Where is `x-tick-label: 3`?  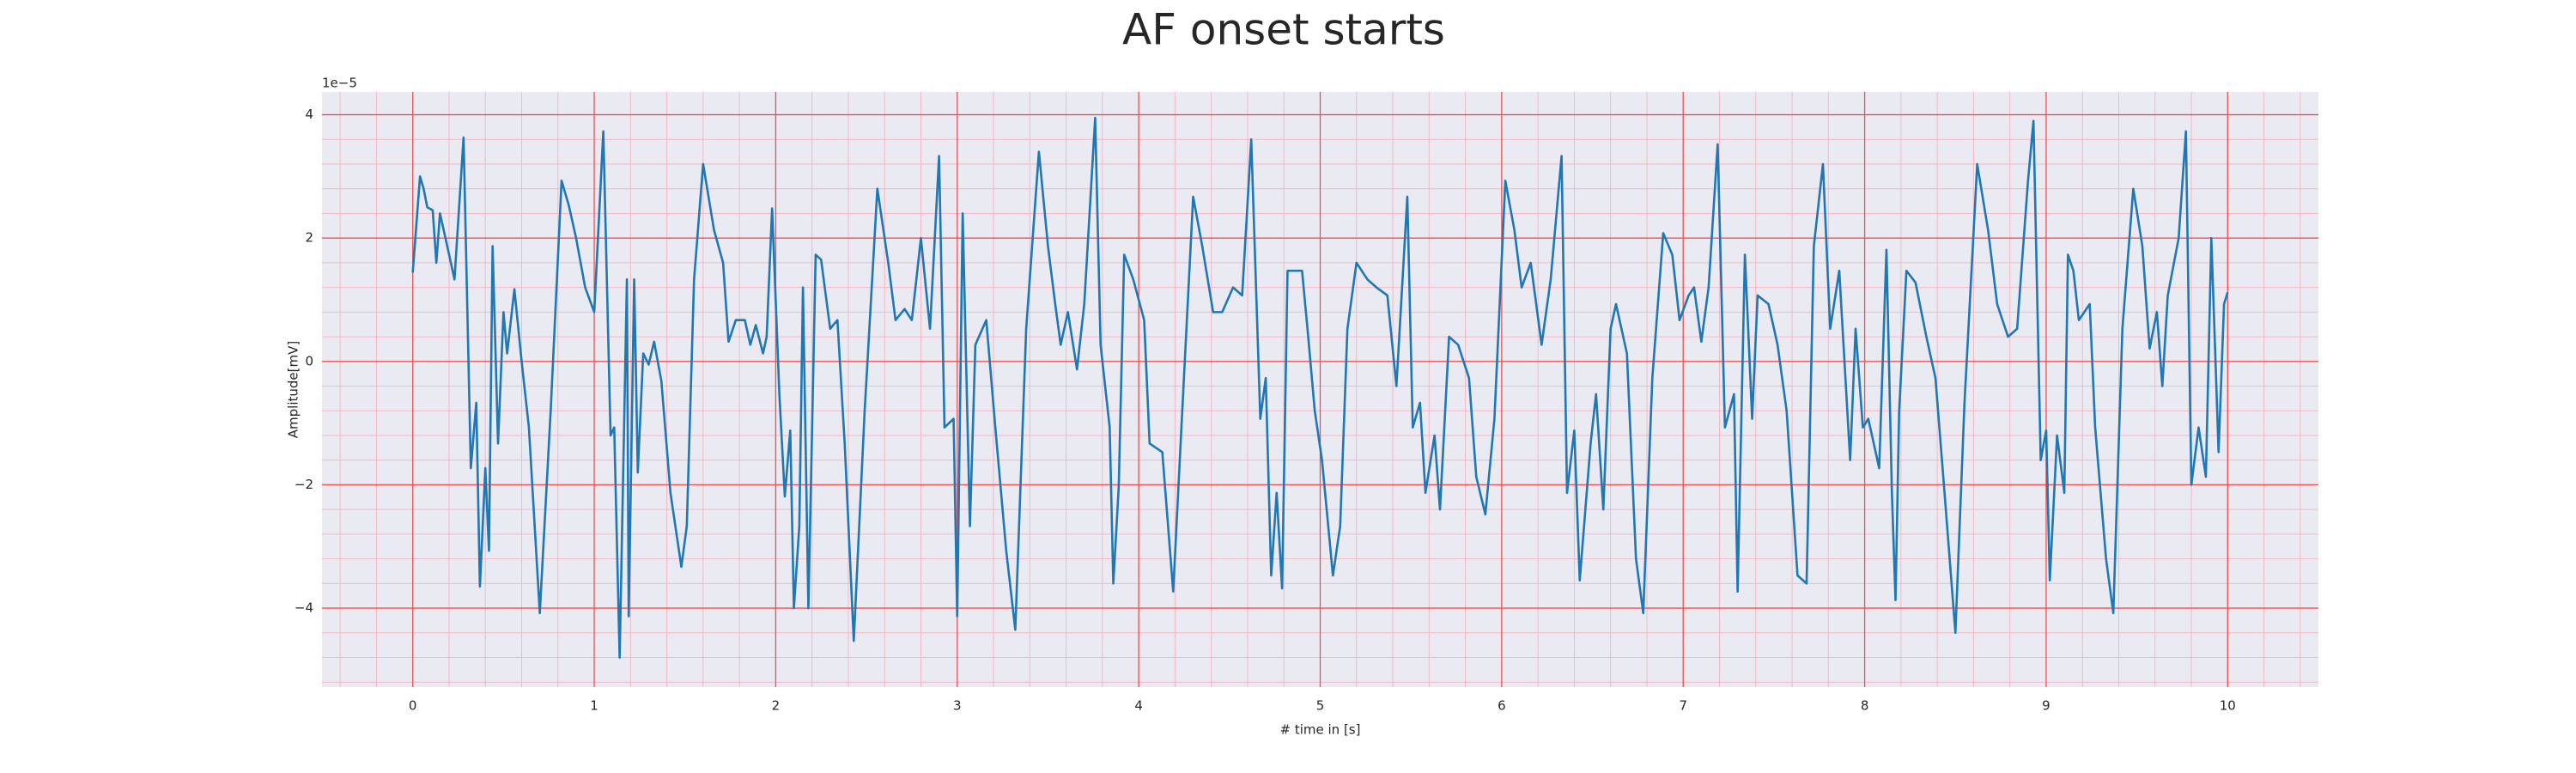
x-tick-label: 3 is located at coordinates (958, 706).